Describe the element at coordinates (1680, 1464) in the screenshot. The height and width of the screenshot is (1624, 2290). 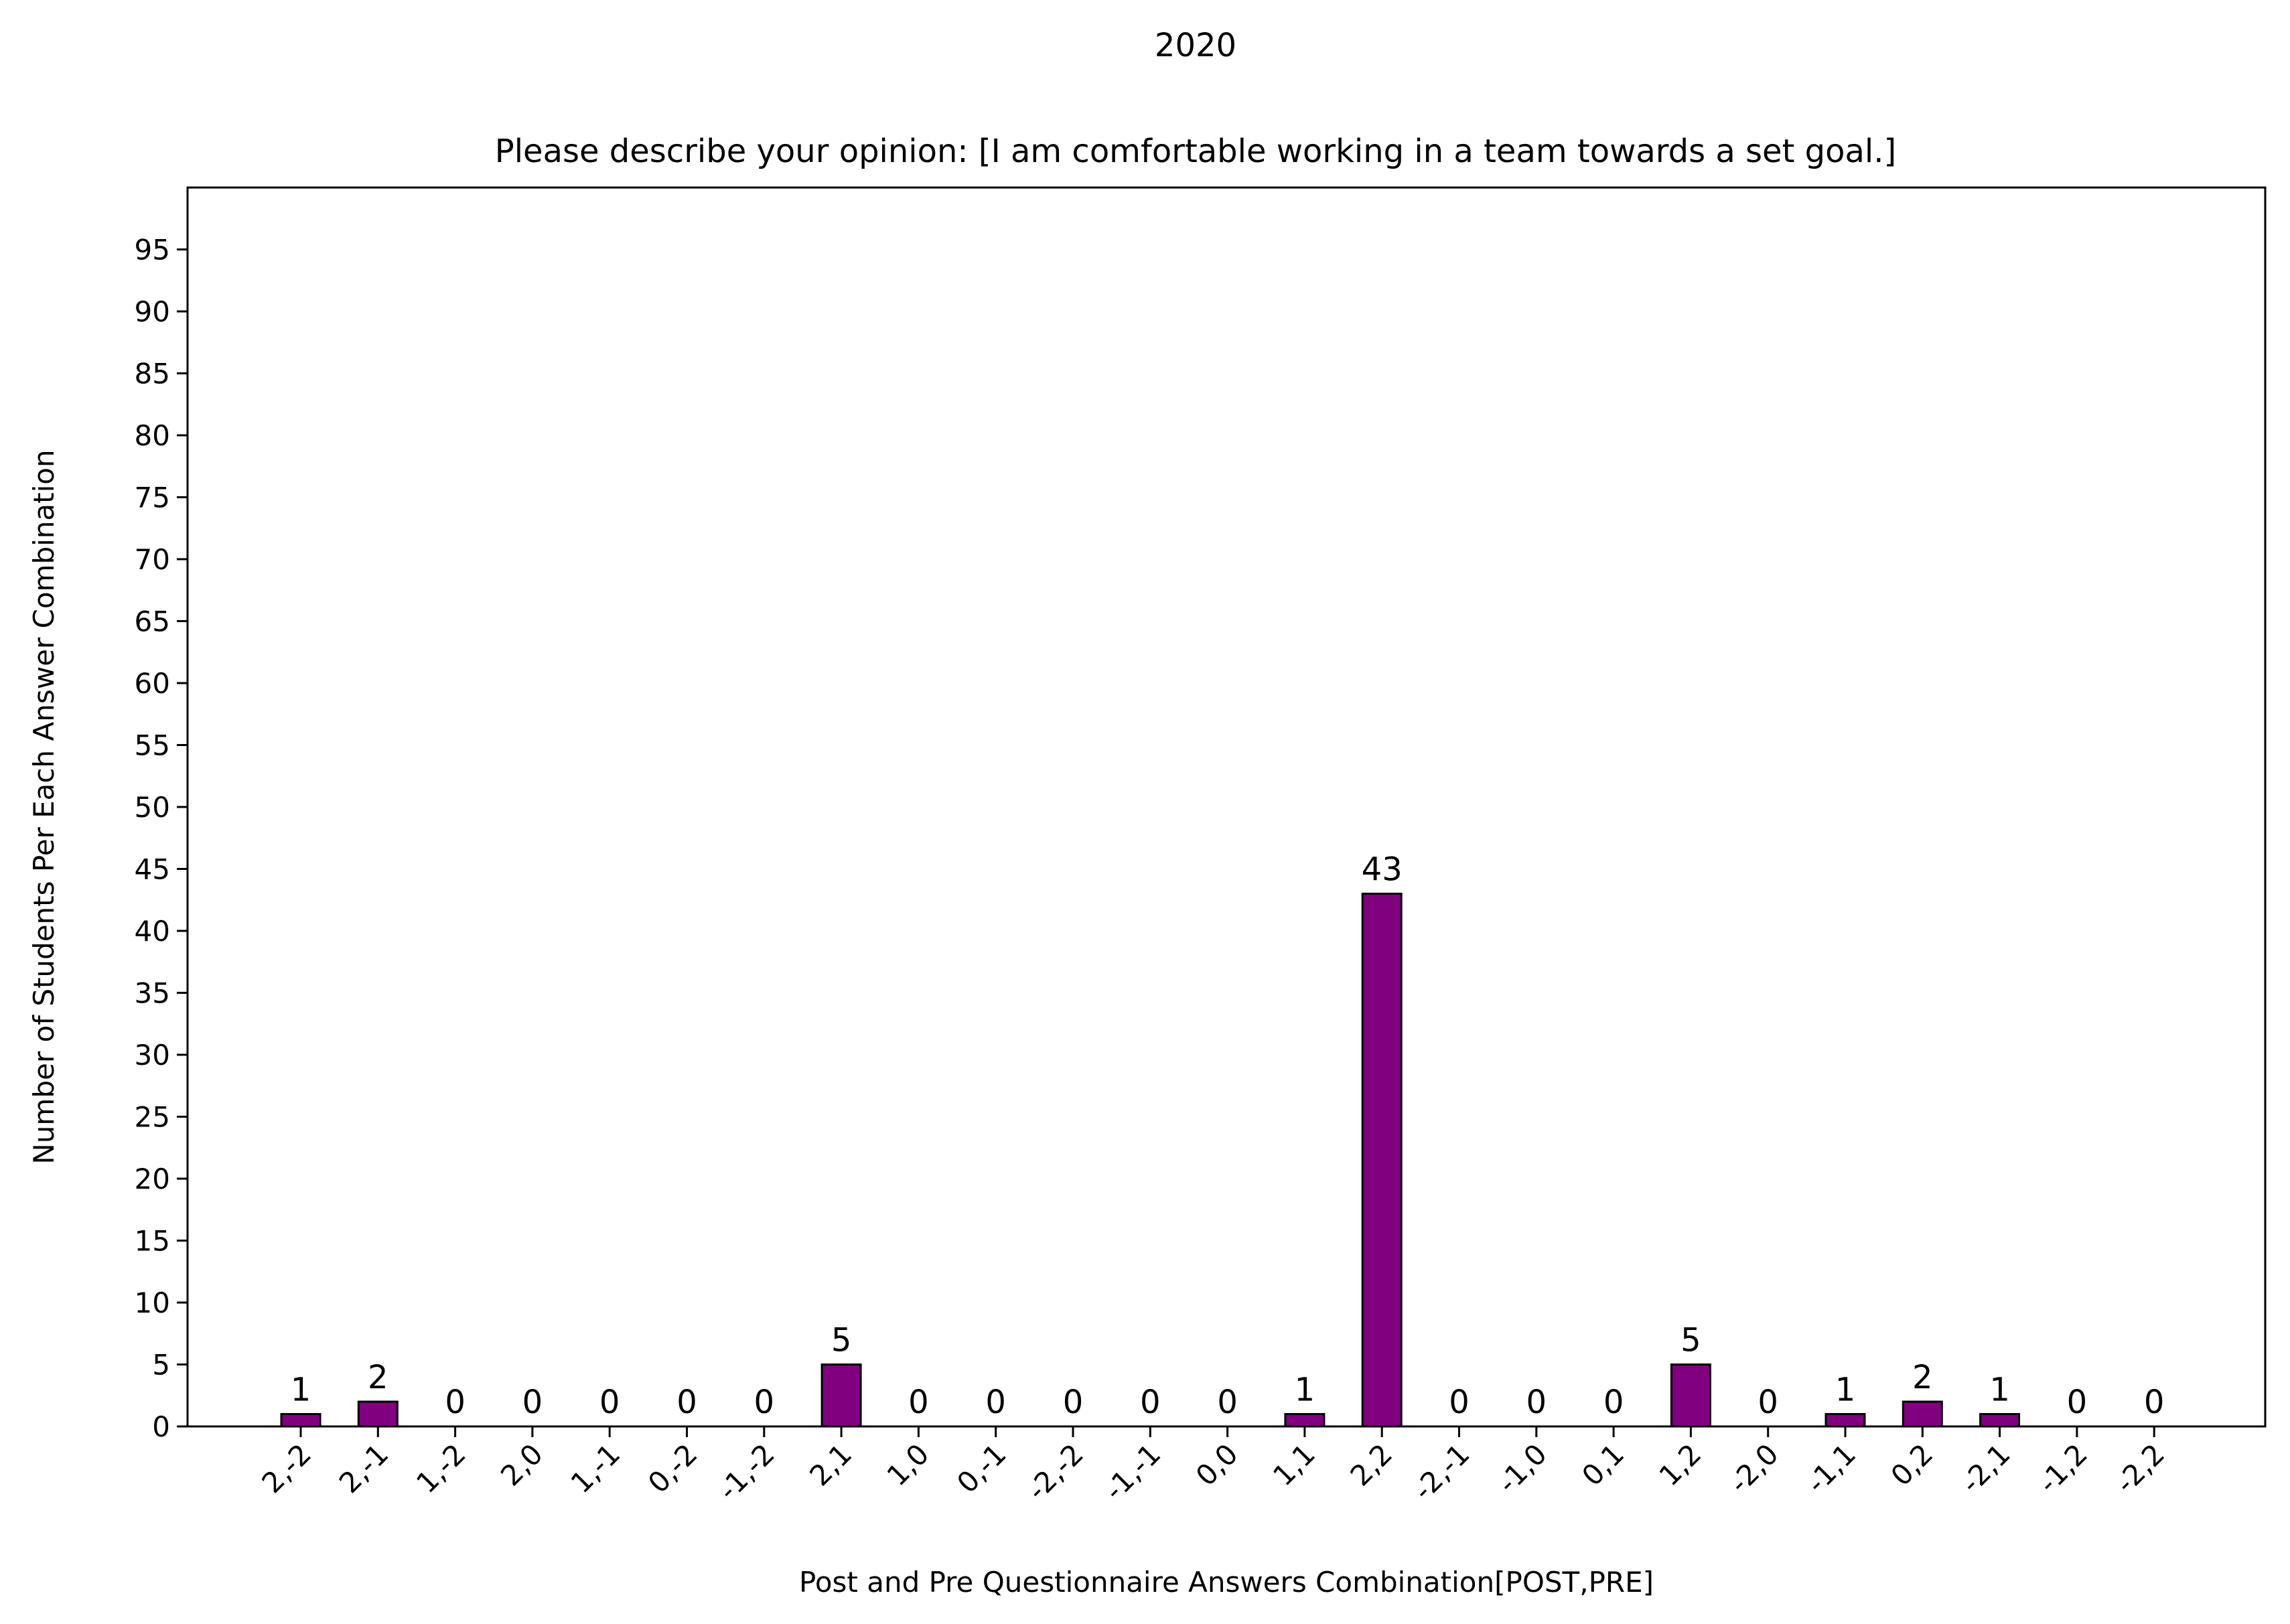
I see `x-tick-label: 1,2` at that location.